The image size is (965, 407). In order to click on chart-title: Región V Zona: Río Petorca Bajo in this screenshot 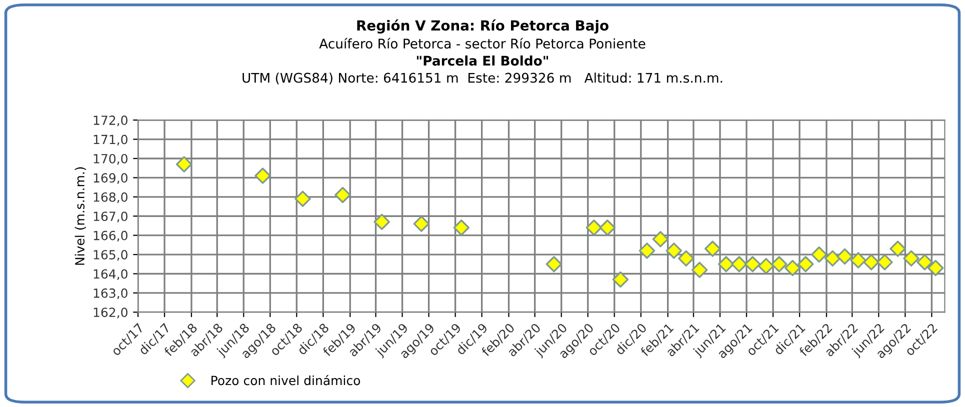, I will do `click(482, 26)`.